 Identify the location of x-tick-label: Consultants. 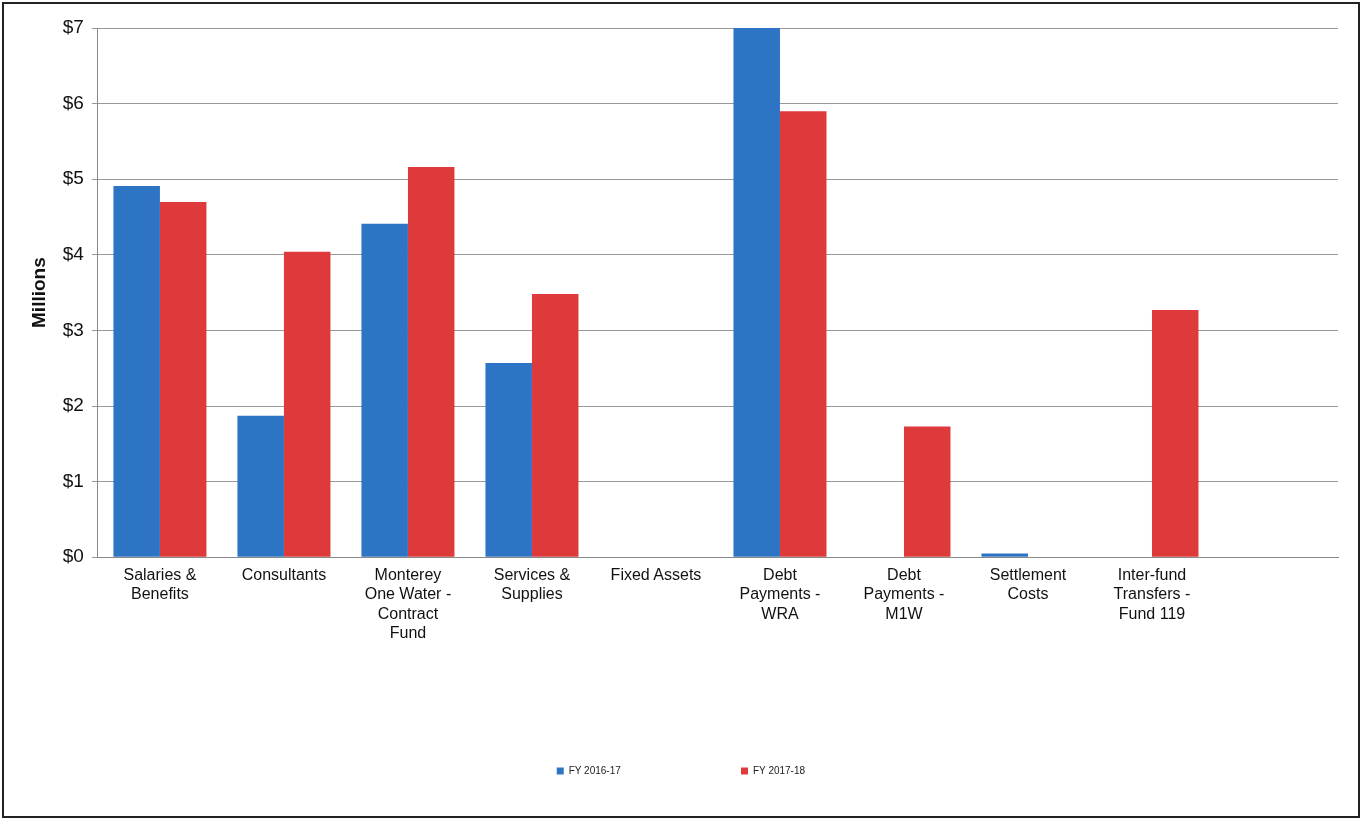
(284, 575).